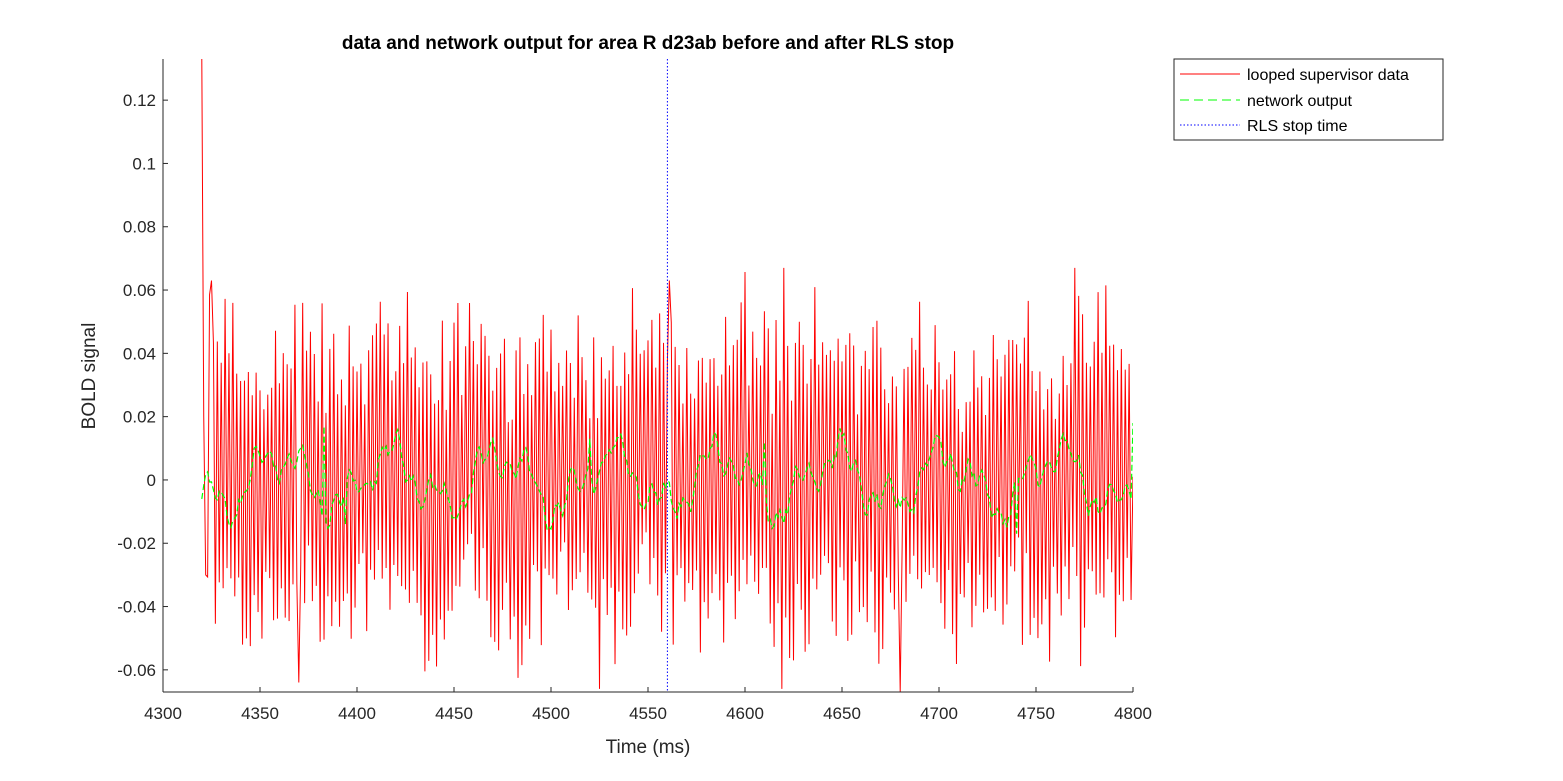 This screenshot has width=1563, height=781. What do you see at coordinates (1297, 126) in the screenshot?
I see `legend-label-rls-stop: RLS stop time` at bounding box center [1297, 126].